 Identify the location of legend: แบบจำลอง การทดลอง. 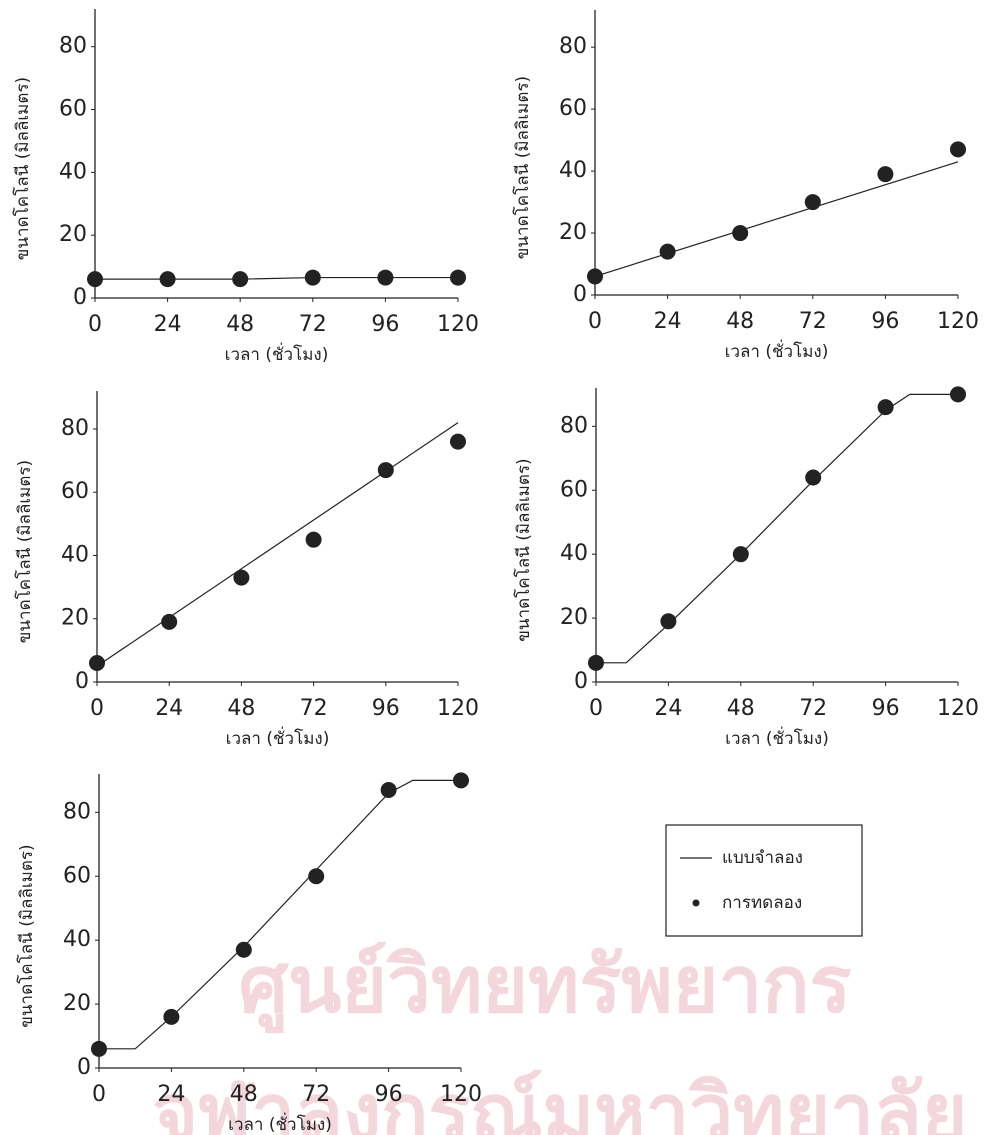
(764, 880).